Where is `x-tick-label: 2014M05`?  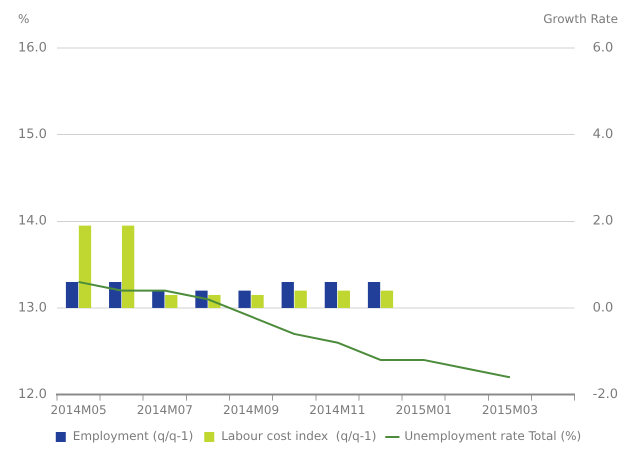
x-tick-label: 2014M05 is located at coordinates (78, 409).